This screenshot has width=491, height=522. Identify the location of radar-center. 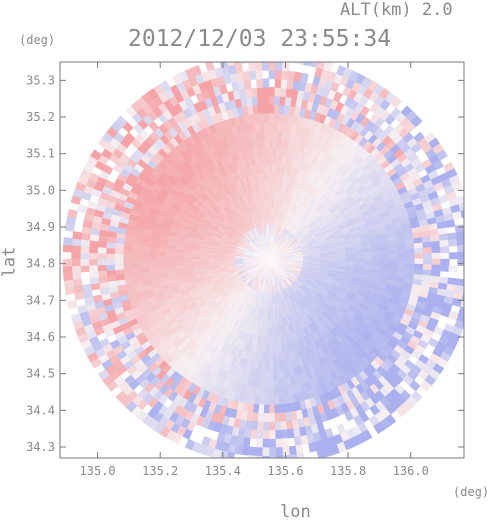
(269, 259).